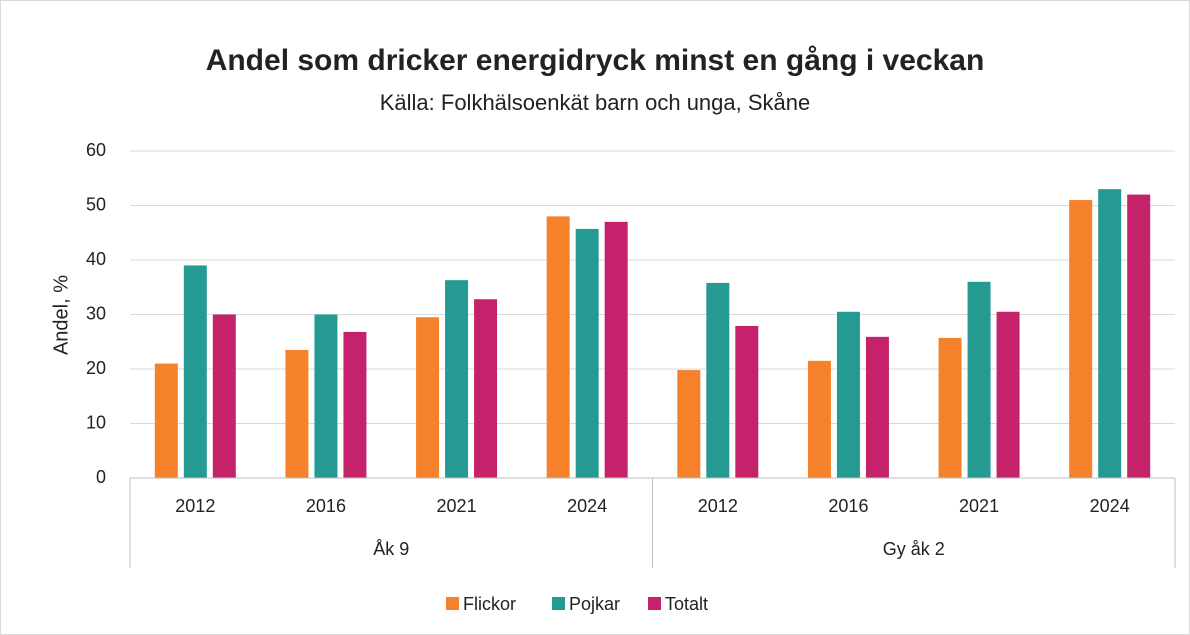  What do you see at coordinates (61, 315) in the screenshot?
I see `y-axis-label: Andel, %` at bounding box center [61, 315].